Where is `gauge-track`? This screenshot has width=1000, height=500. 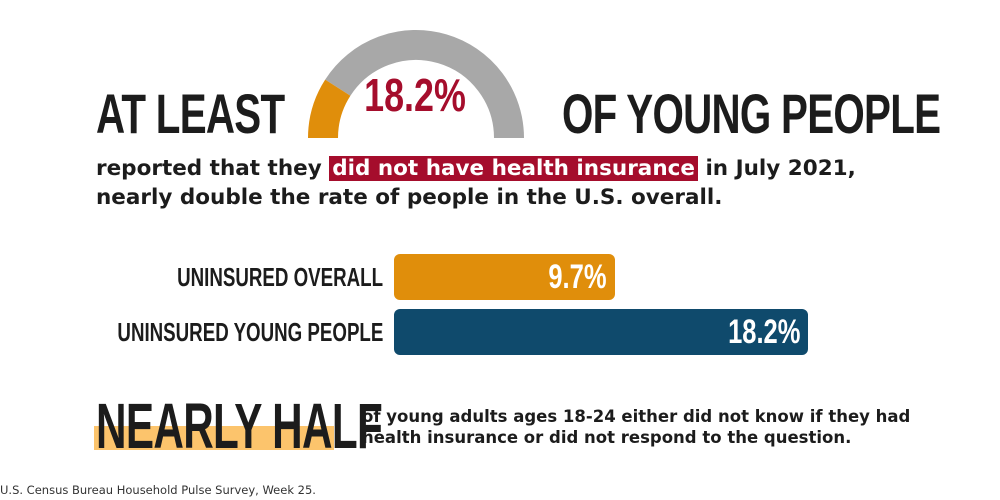 gauge-track is located at coordinates (424, 84).